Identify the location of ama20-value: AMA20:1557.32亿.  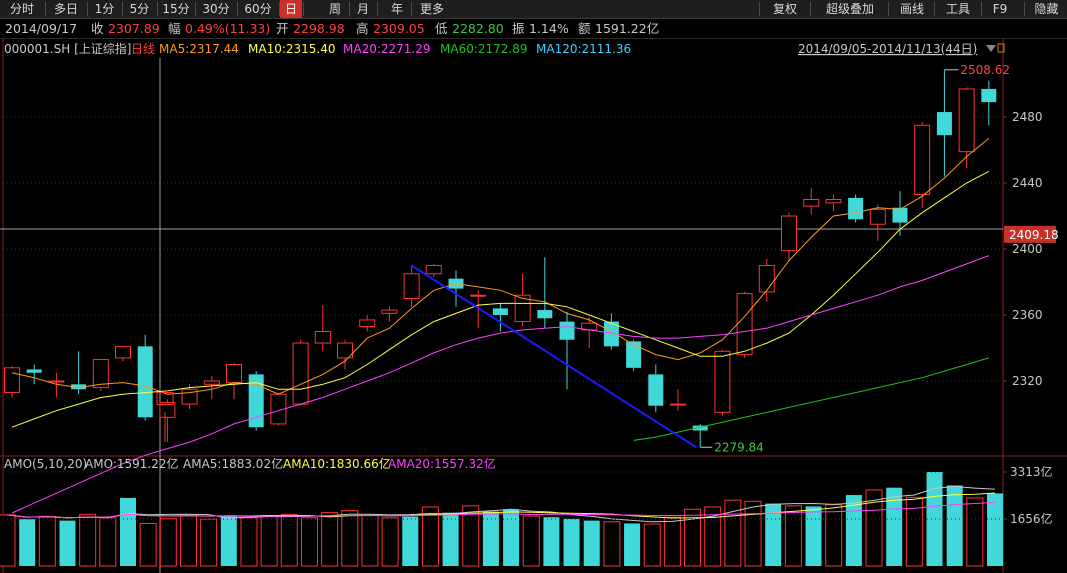
(442, 463).